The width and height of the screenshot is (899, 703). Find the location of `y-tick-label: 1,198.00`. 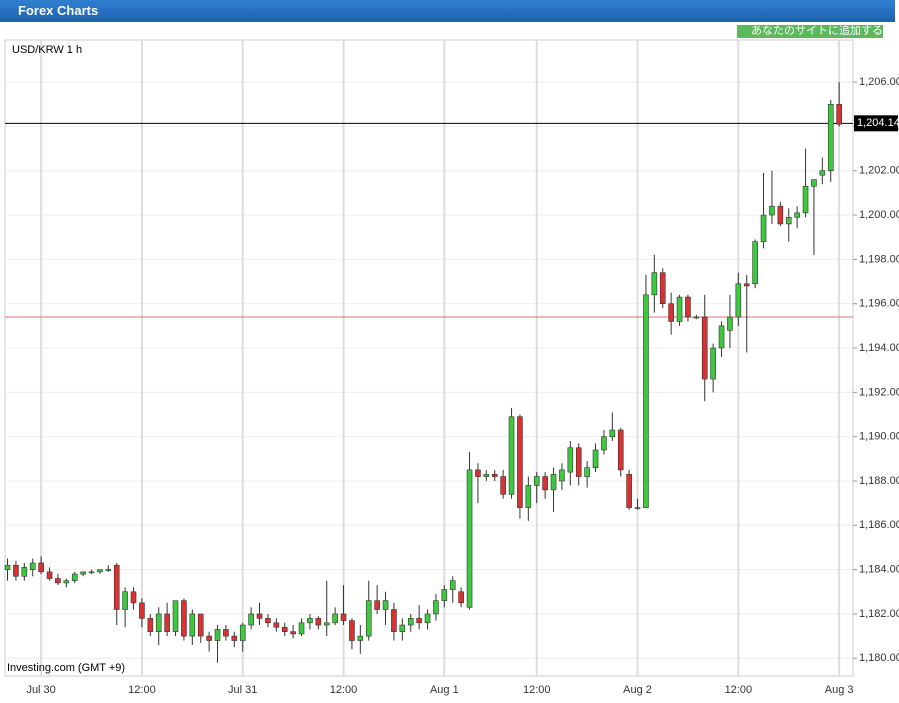

y-tick-label: 1,198.00 is located at coordinates (879, 259).